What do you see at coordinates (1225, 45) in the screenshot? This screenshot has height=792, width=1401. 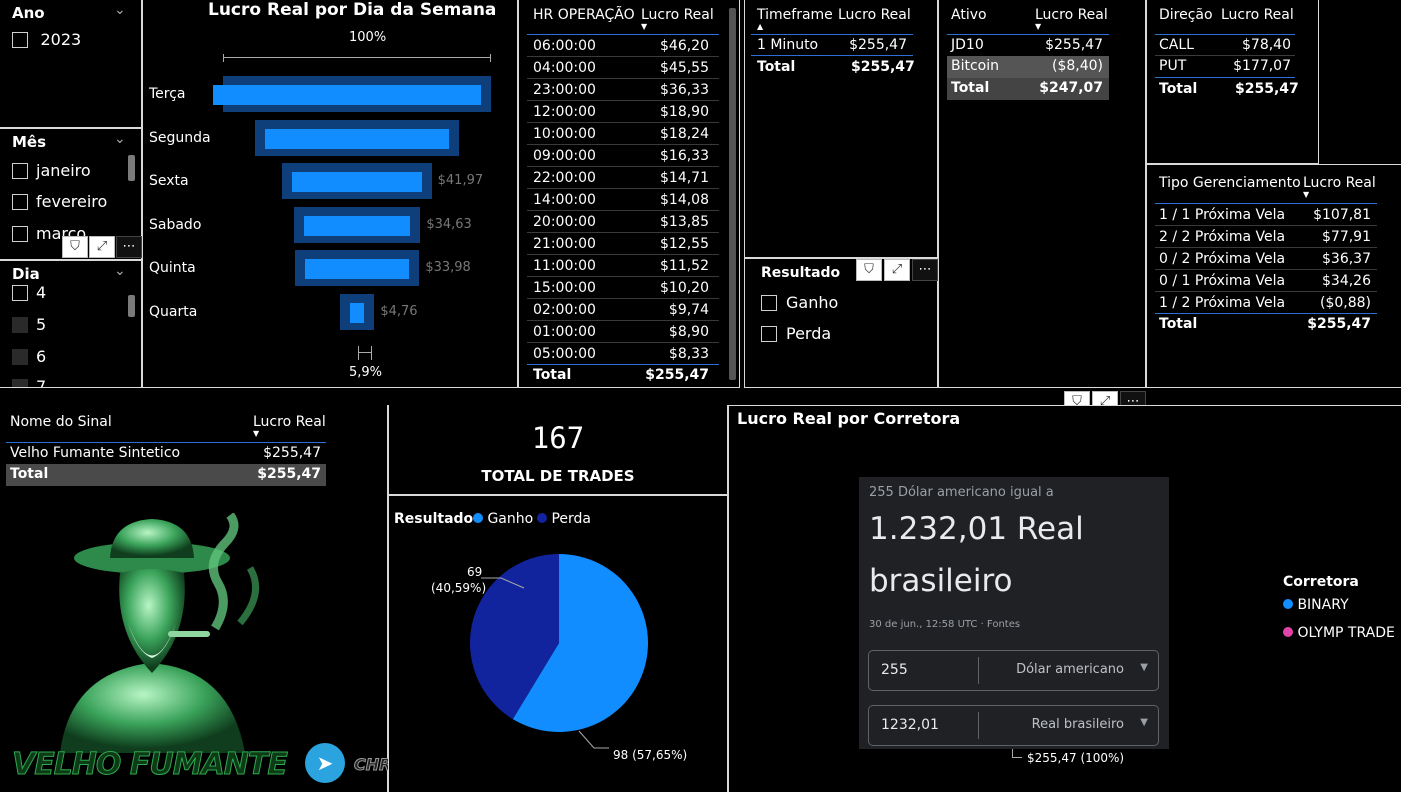 I see `table-row: CALL $78,40` at bounding box center [1225, 45].